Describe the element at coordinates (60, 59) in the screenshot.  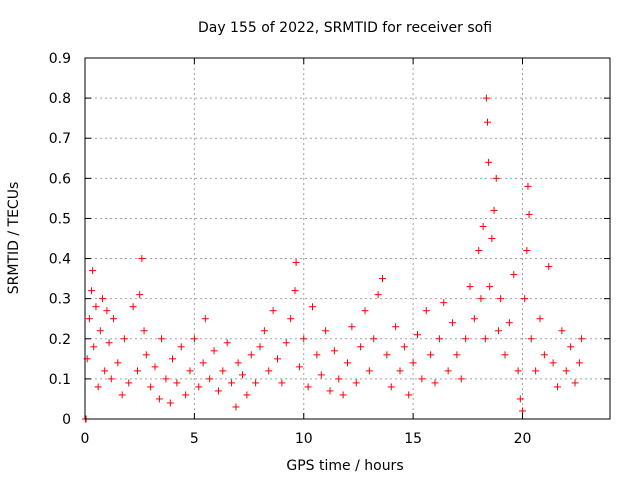
I see `y-tick-label: 0.9` at that location.